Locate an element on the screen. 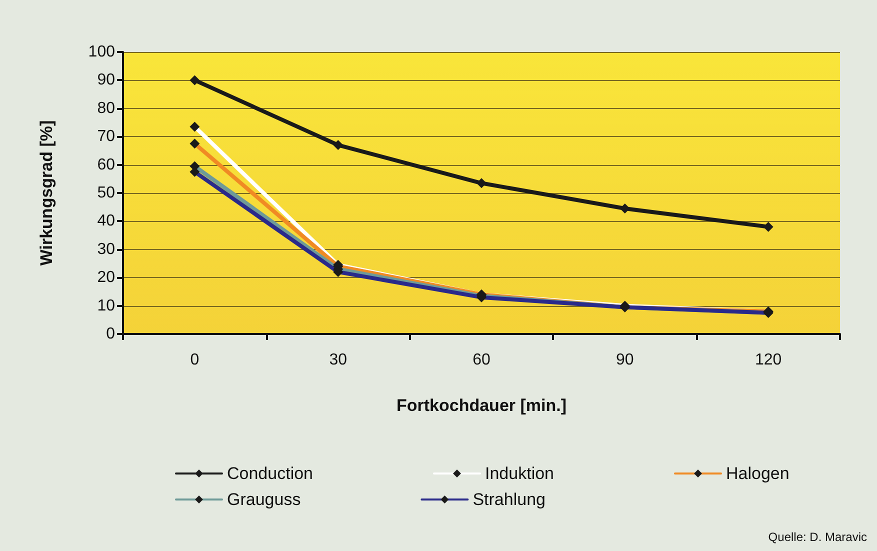  y-tick-label: 70 is located at coordinates (106, 137).